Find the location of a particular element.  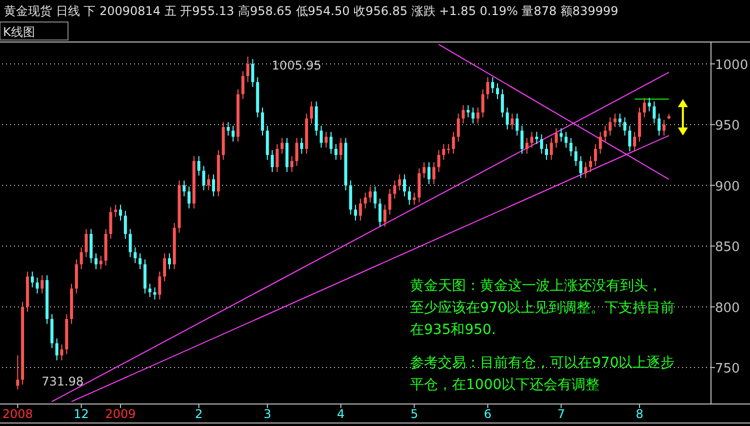

y-tick-label: 900 is located at coordinates (727, 186).